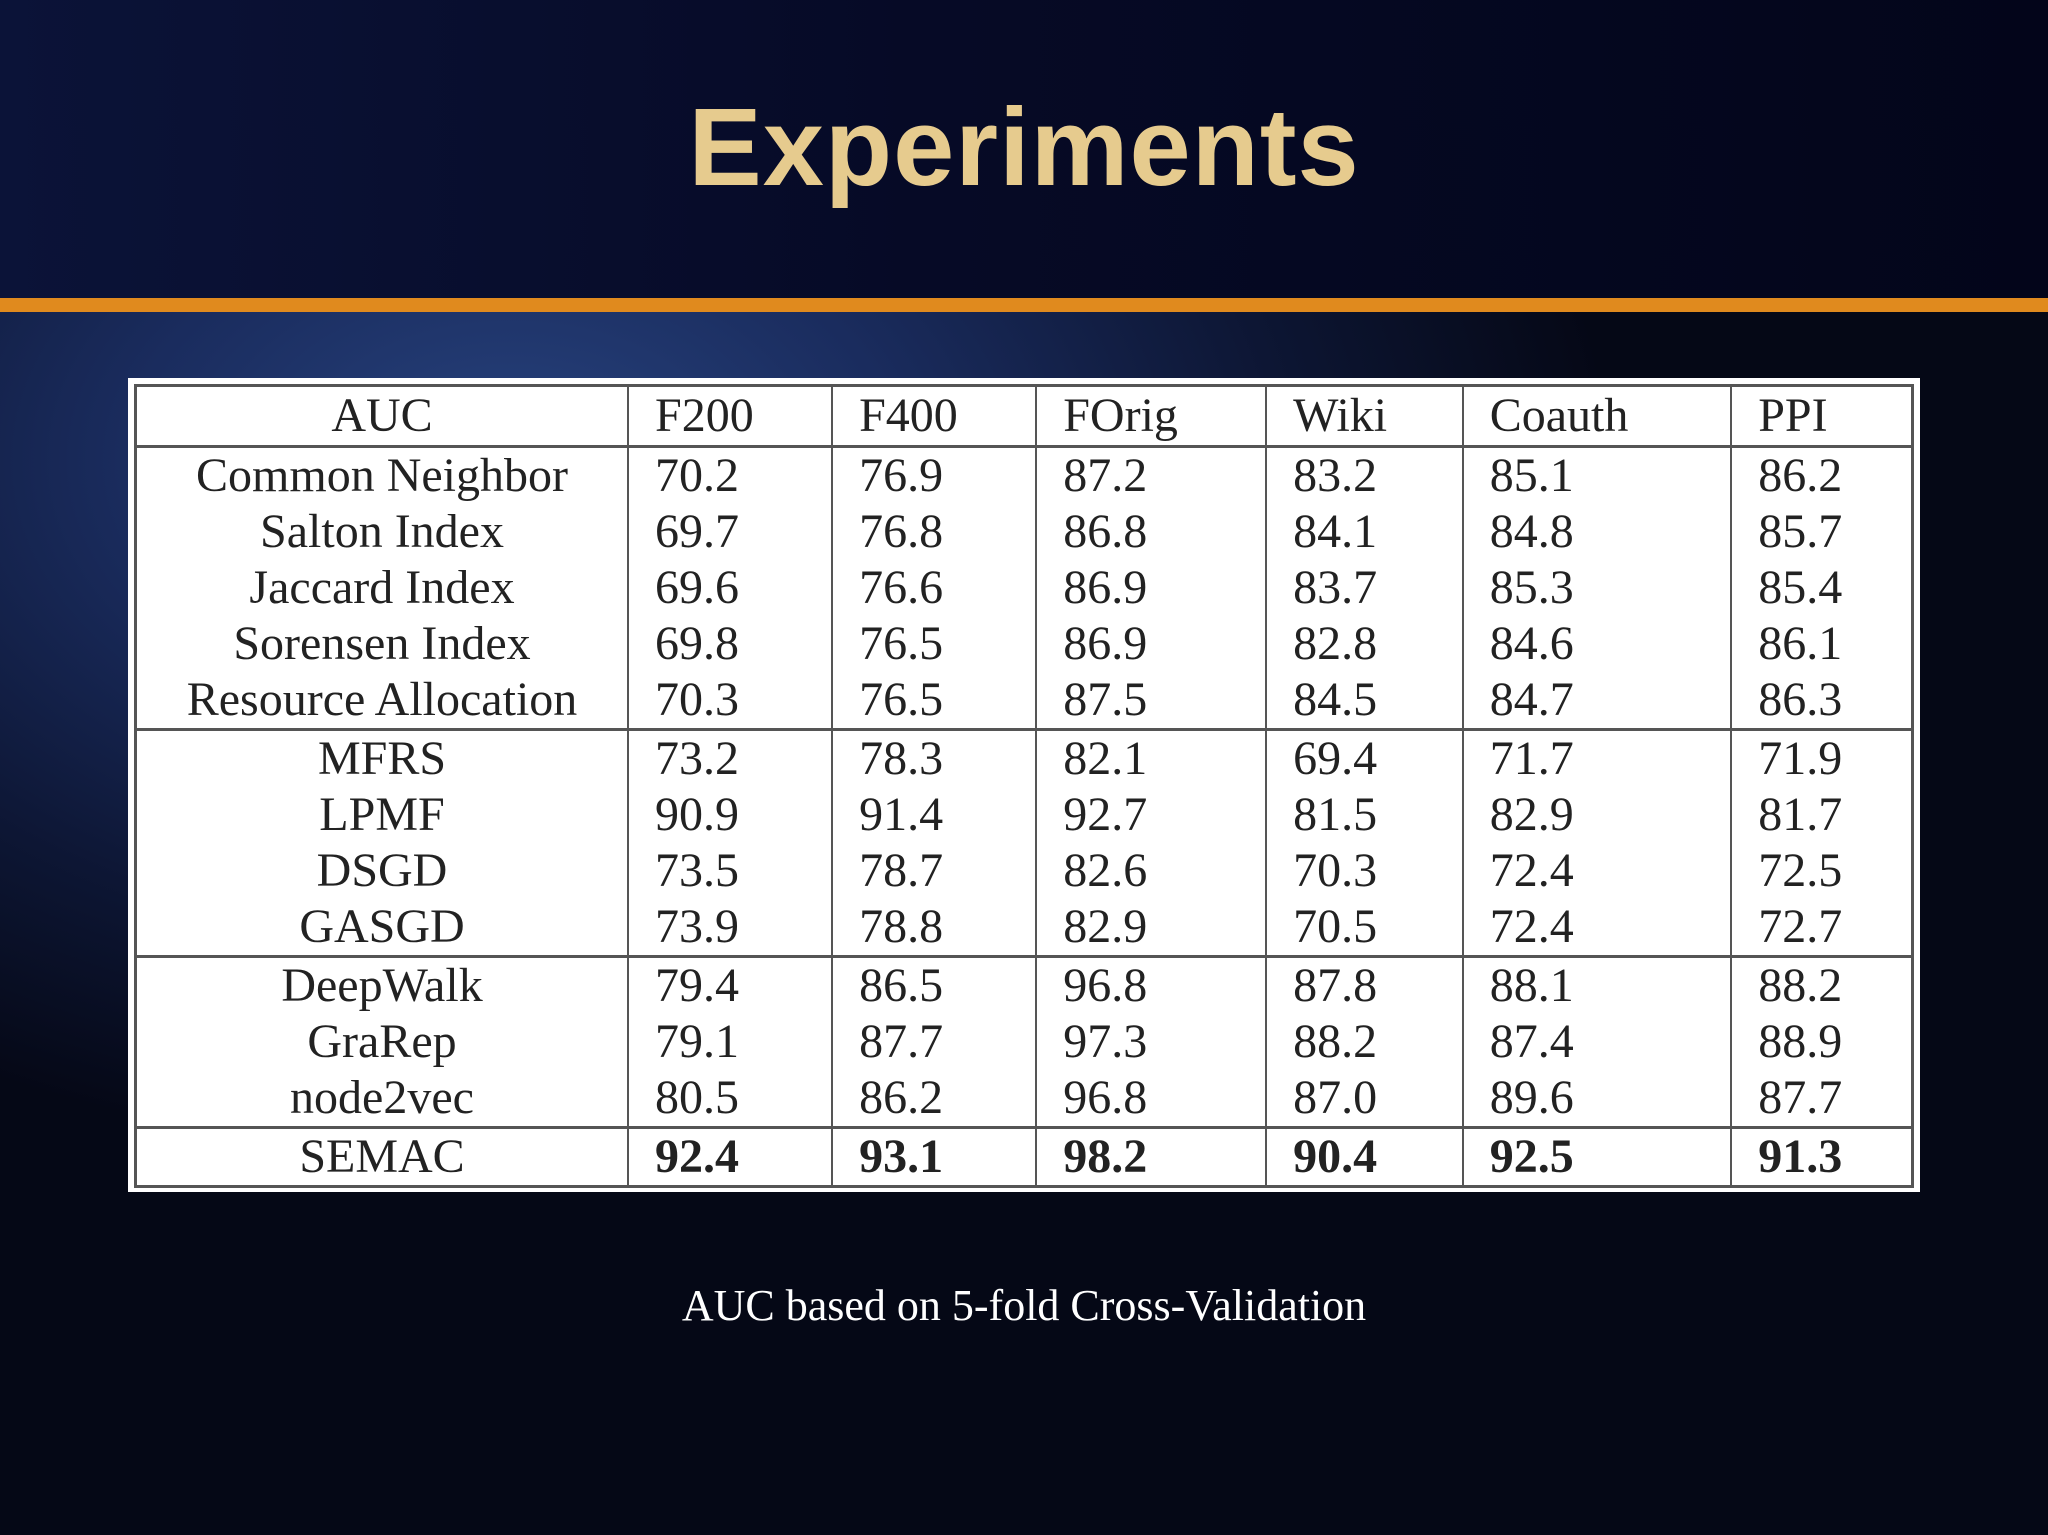  I want to click on auc-value-cell: 90.9, so click(730, 815).